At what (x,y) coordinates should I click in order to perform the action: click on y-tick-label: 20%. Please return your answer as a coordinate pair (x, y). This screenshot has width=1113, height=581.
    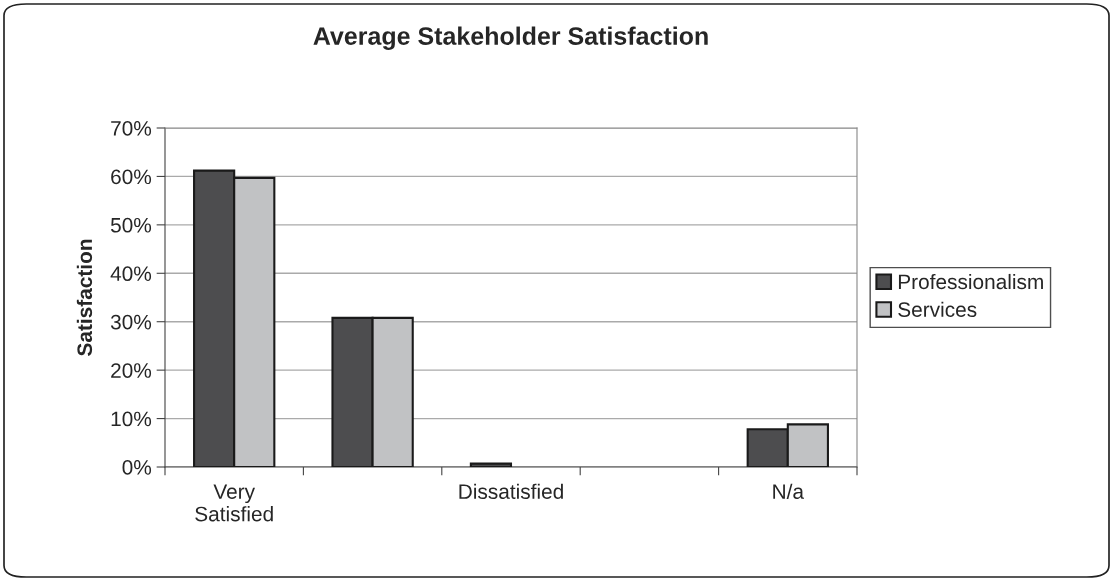
    Looking at the image, I should click on (131, 370).